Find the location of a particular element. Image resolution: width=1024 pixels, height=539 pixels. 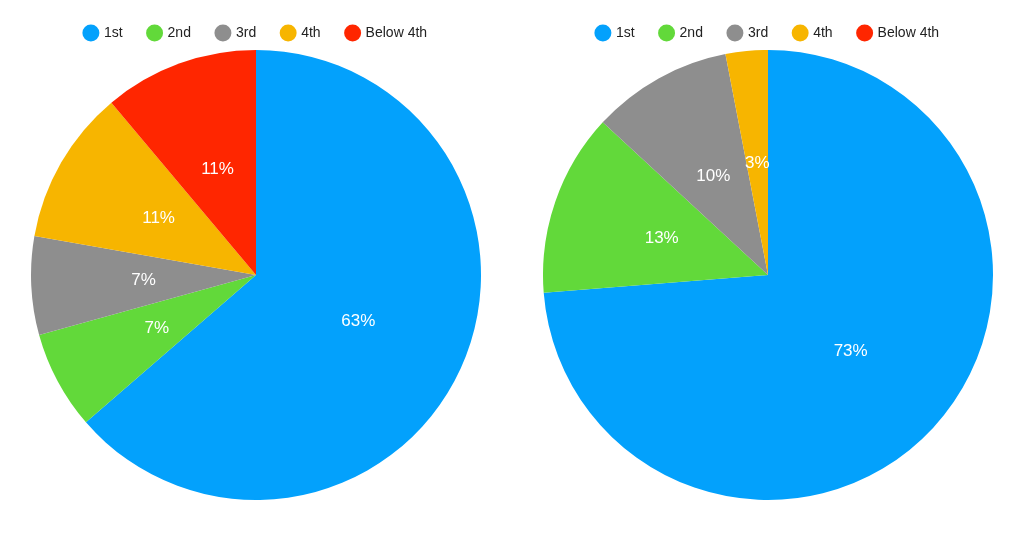

data-label: 73% is located at coordinates (850, 351).